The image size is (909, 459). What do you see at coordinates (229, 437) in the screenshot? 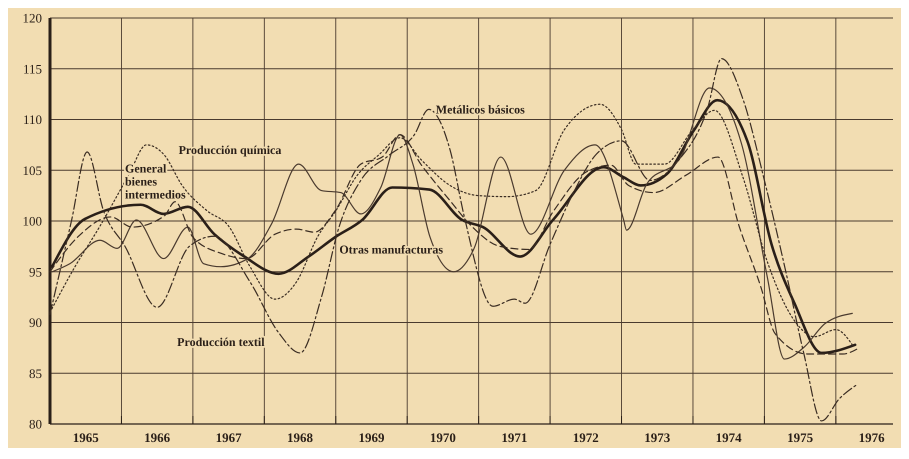
I see `x-tick-label: 1967` at bounding box center [229, 437].